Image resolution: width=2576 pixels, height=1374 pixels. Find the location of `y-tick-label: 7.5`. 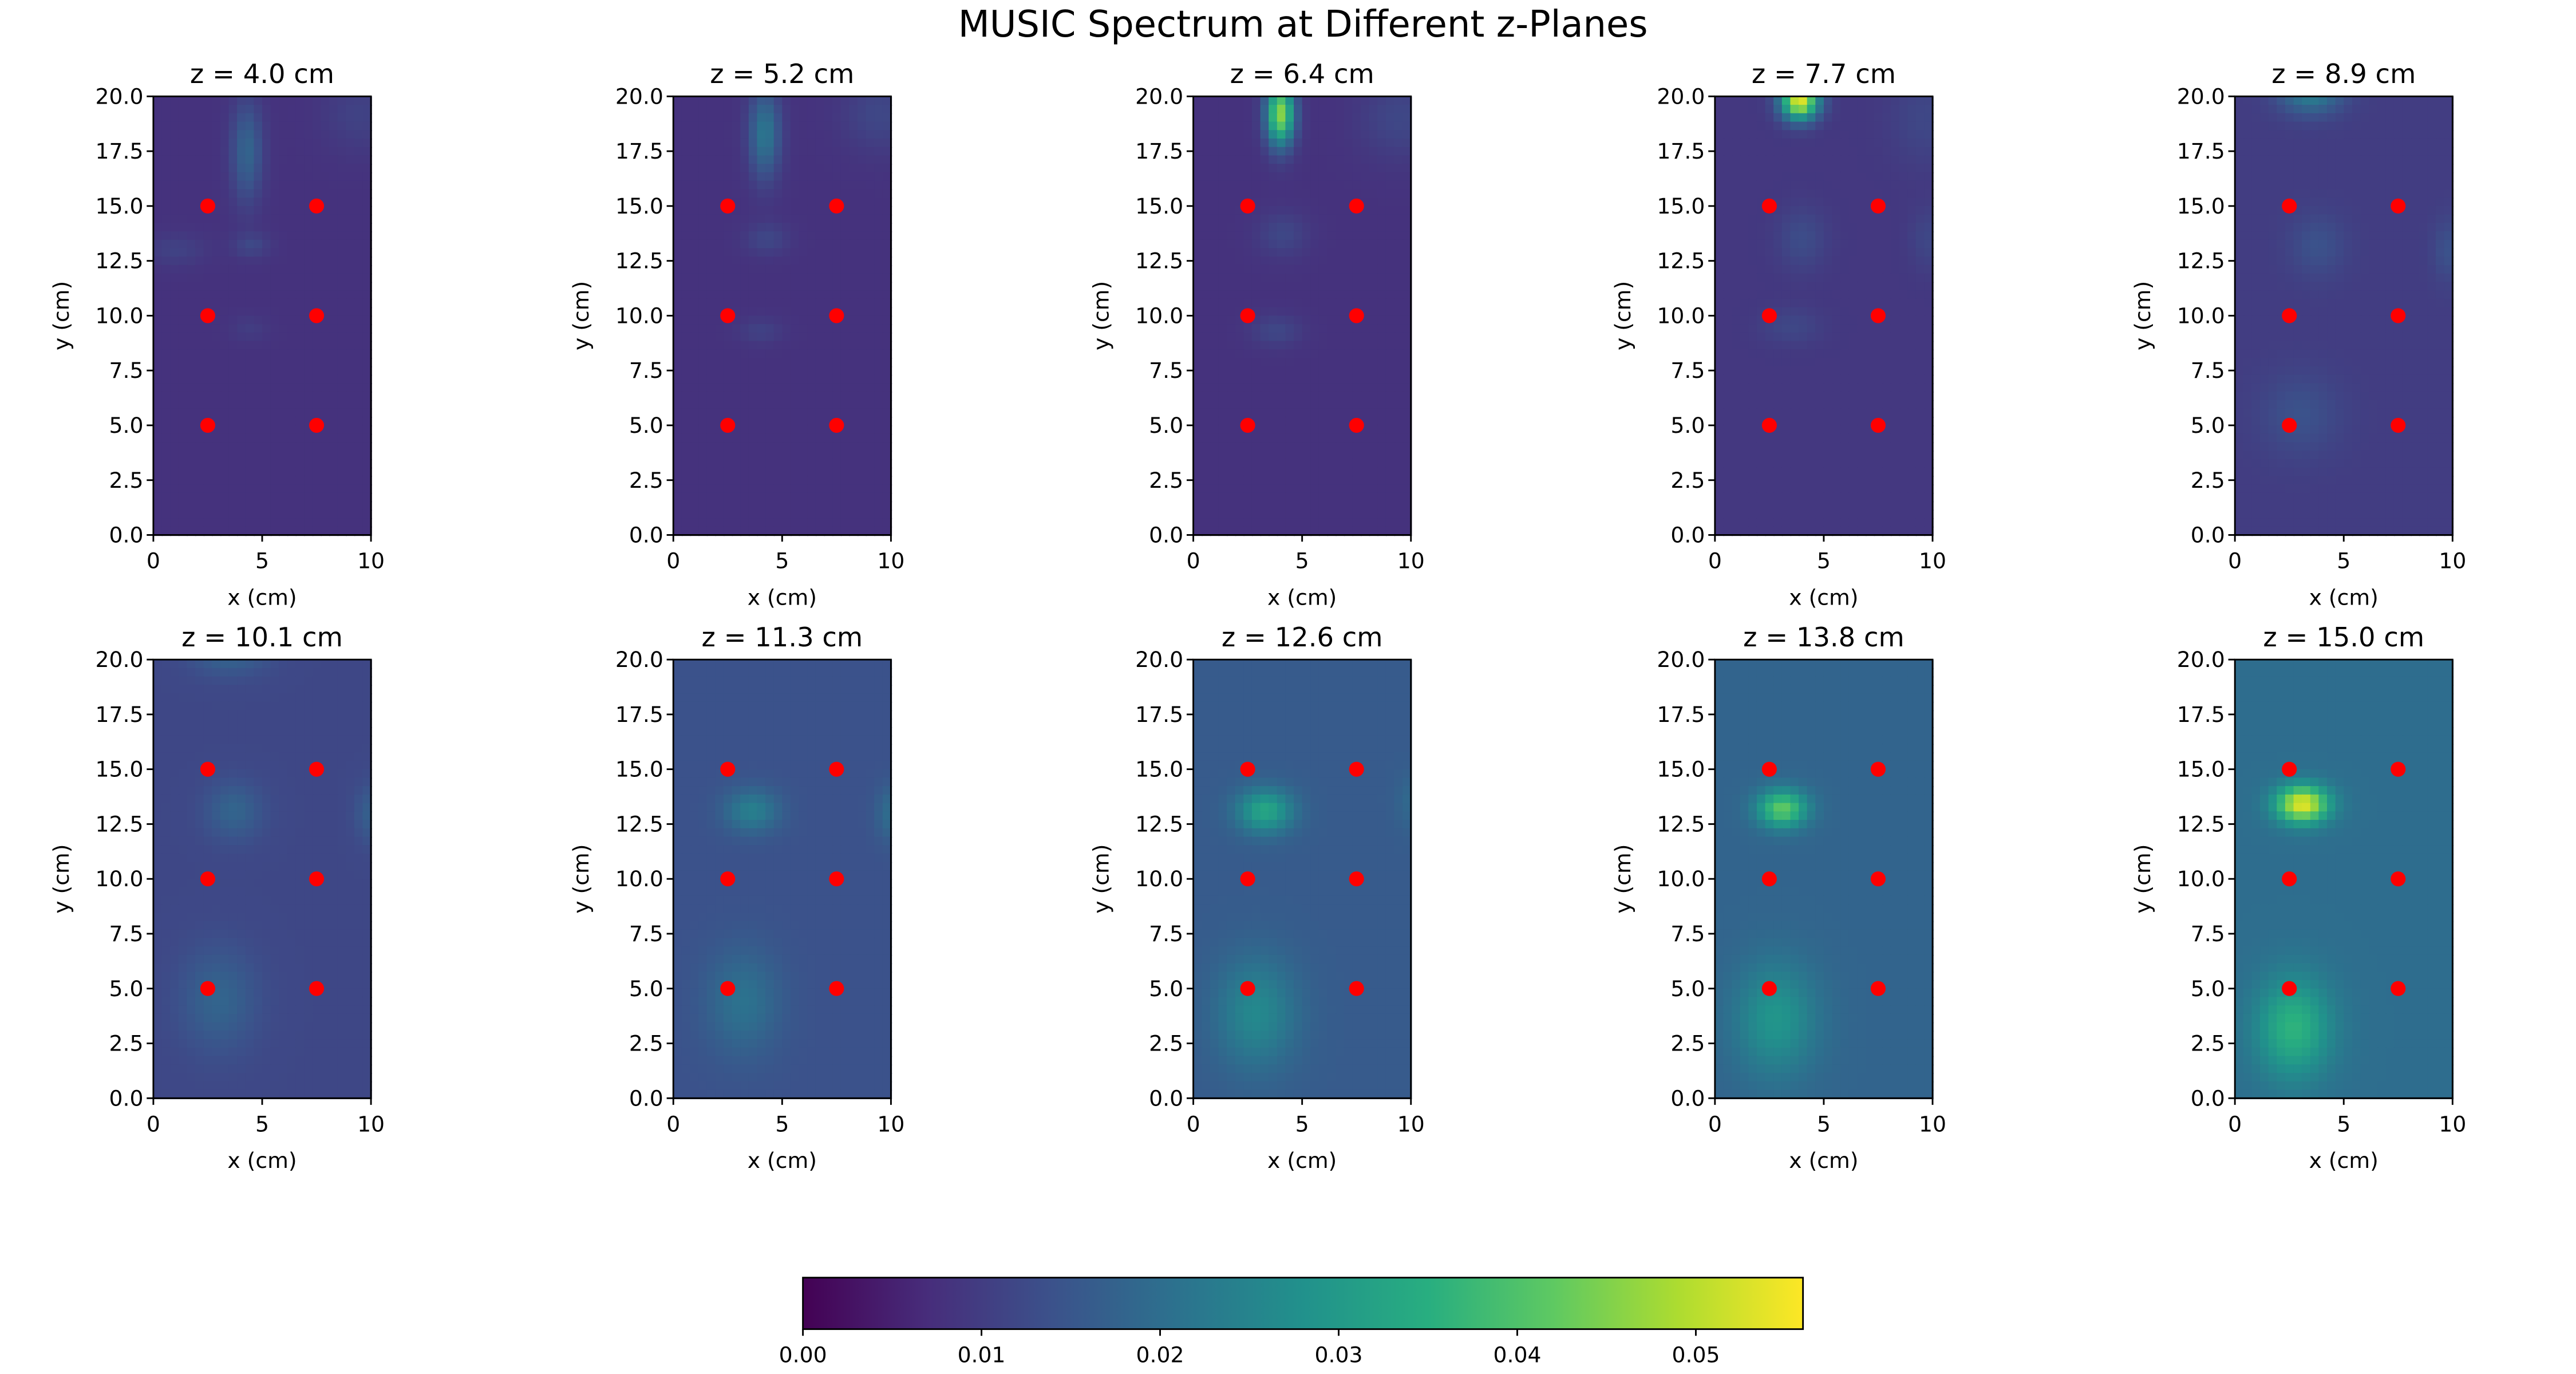

y-tick-label: 7.5 is located at coordinates (646, 370).